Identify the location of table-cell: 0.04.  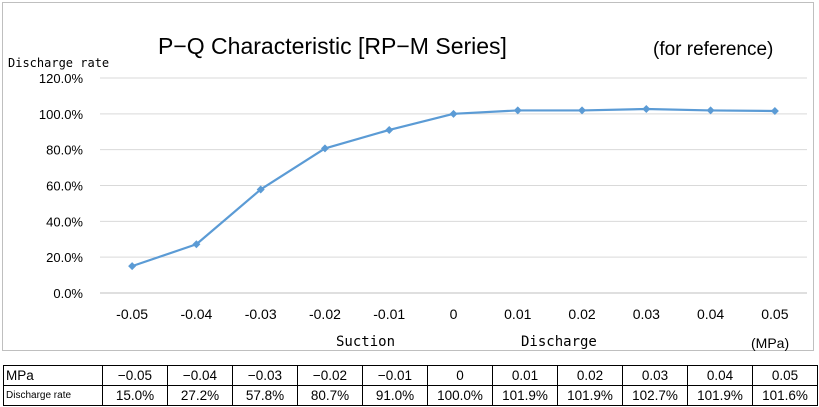
(720, 375).